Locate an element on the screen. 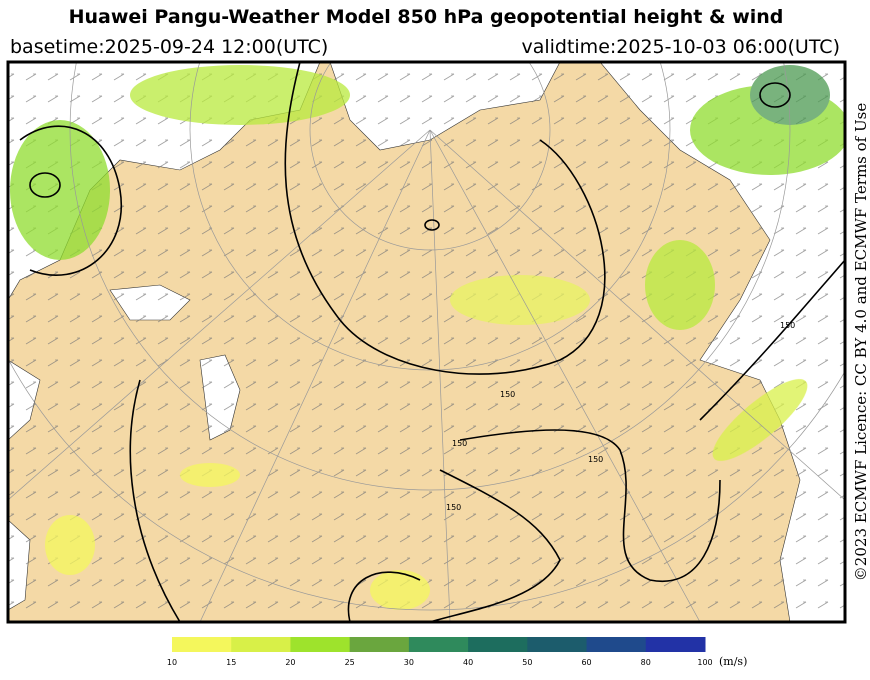 The image size is (870, 680). colorbar-tick-label: 40 is located at coordinates (468, 662).